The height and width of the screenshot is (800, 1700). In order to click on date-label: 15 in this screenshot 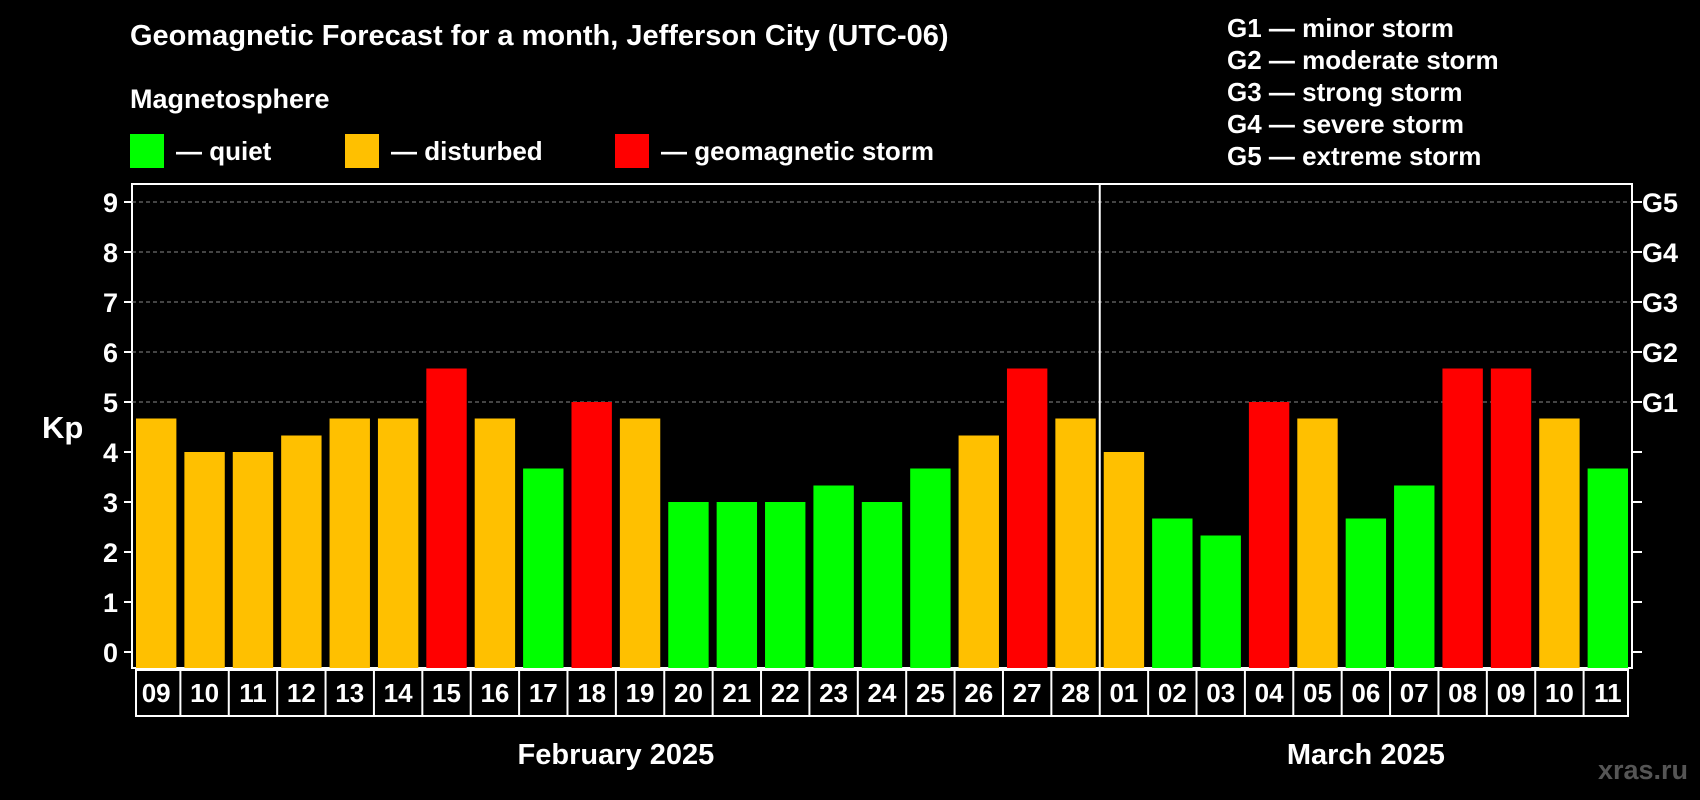, I will do `click(446, 693)`.